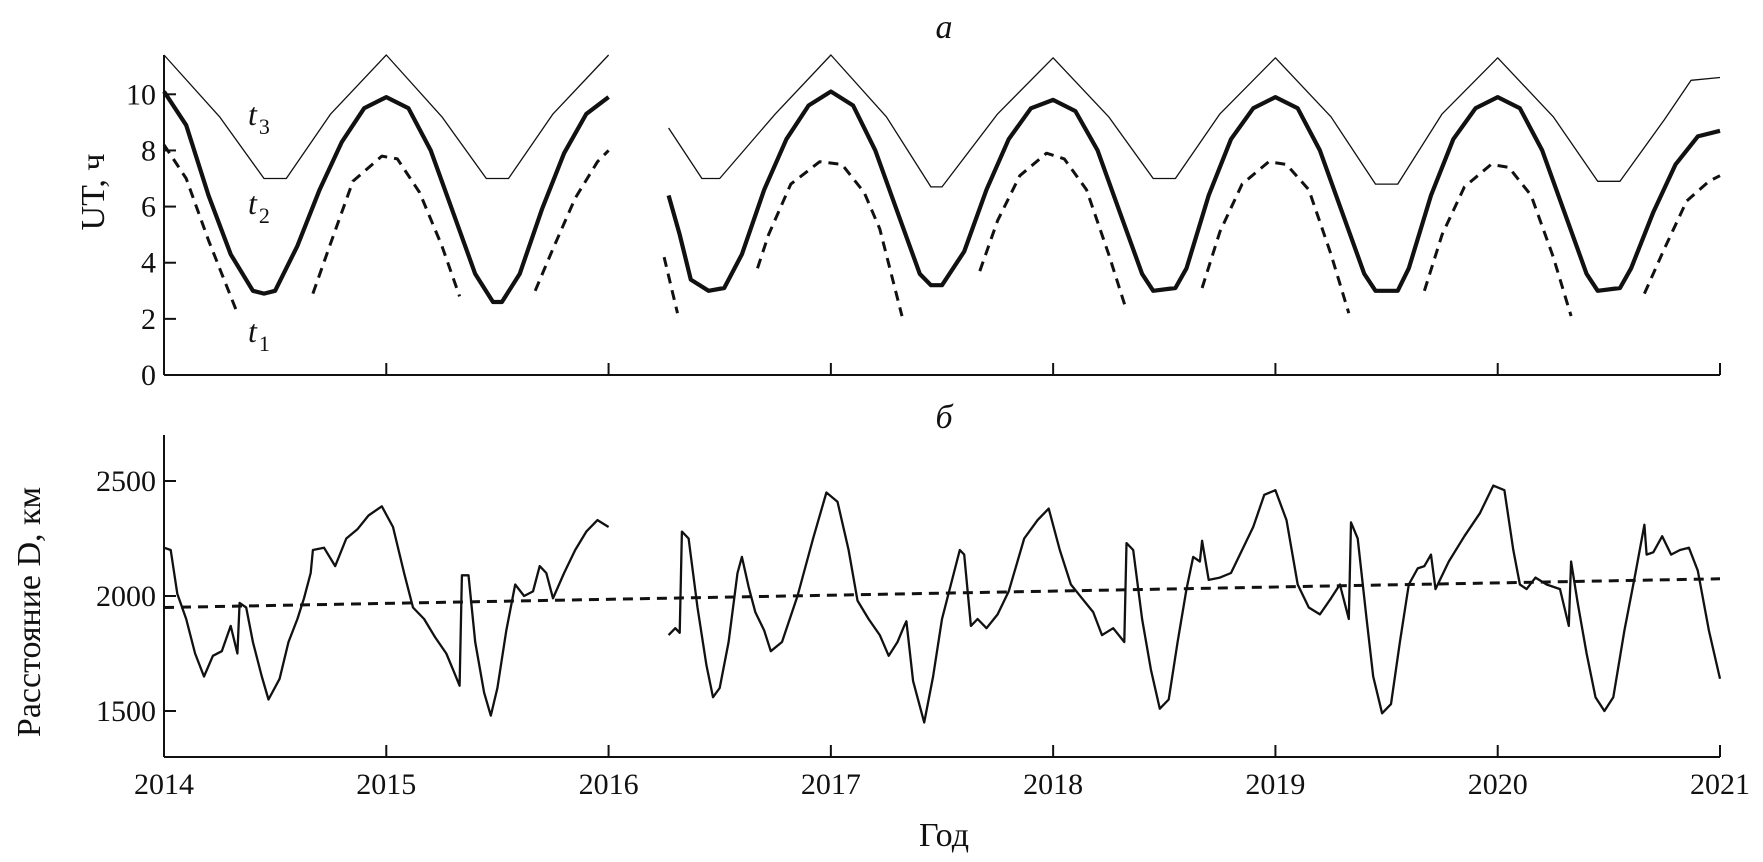  I want to click on x-axis-label: Год, so click(944, 835).